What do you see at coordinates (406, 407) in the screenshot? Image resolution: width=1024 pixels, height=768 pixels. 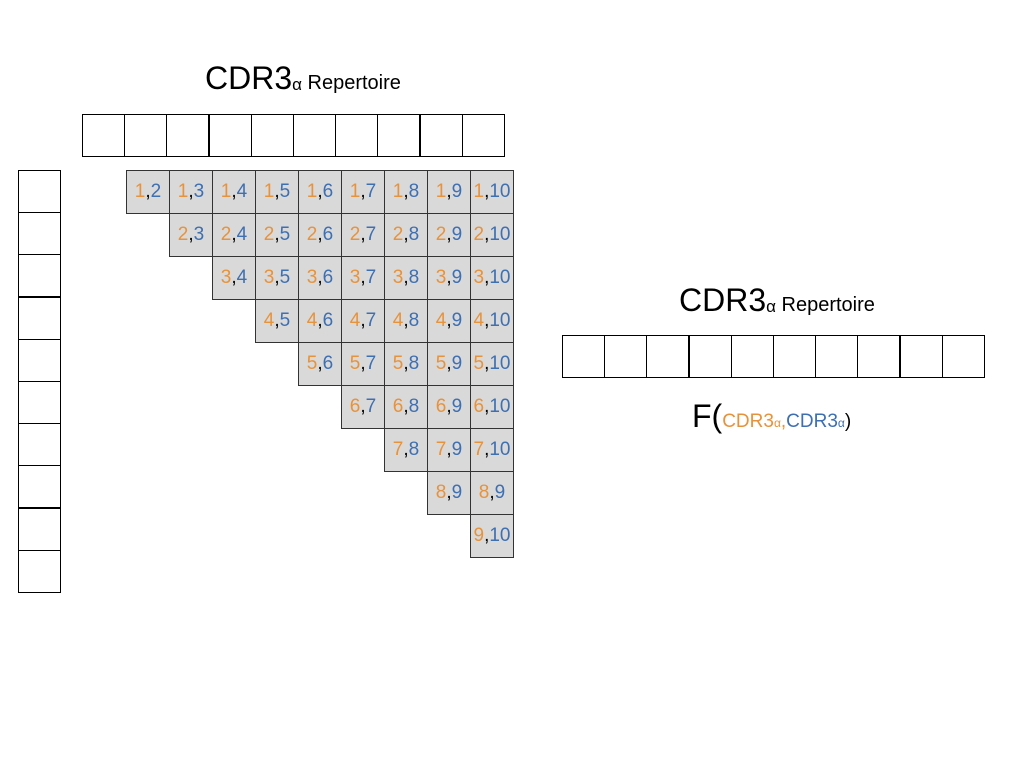 I see `pair-cell: 6,8` at bounding box center [406, 407].